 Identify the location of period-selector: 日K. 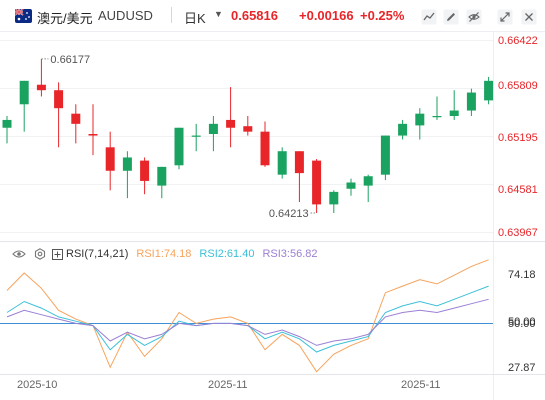
(195, 18).